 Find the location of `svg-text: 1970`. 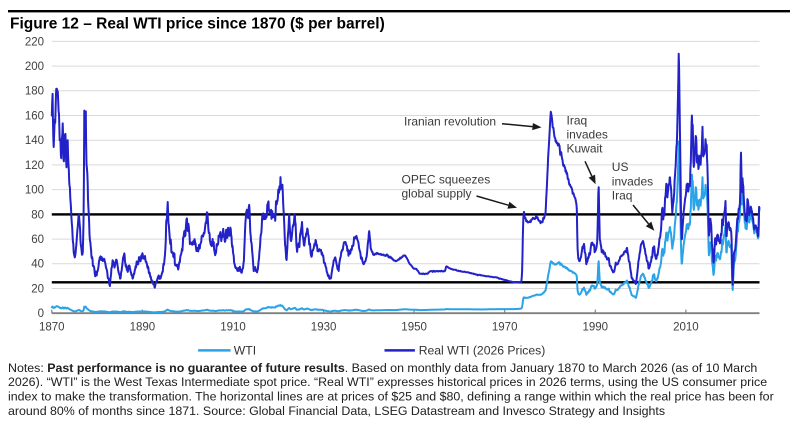

svg-text: 1970 is located at coordinates (505, 328).